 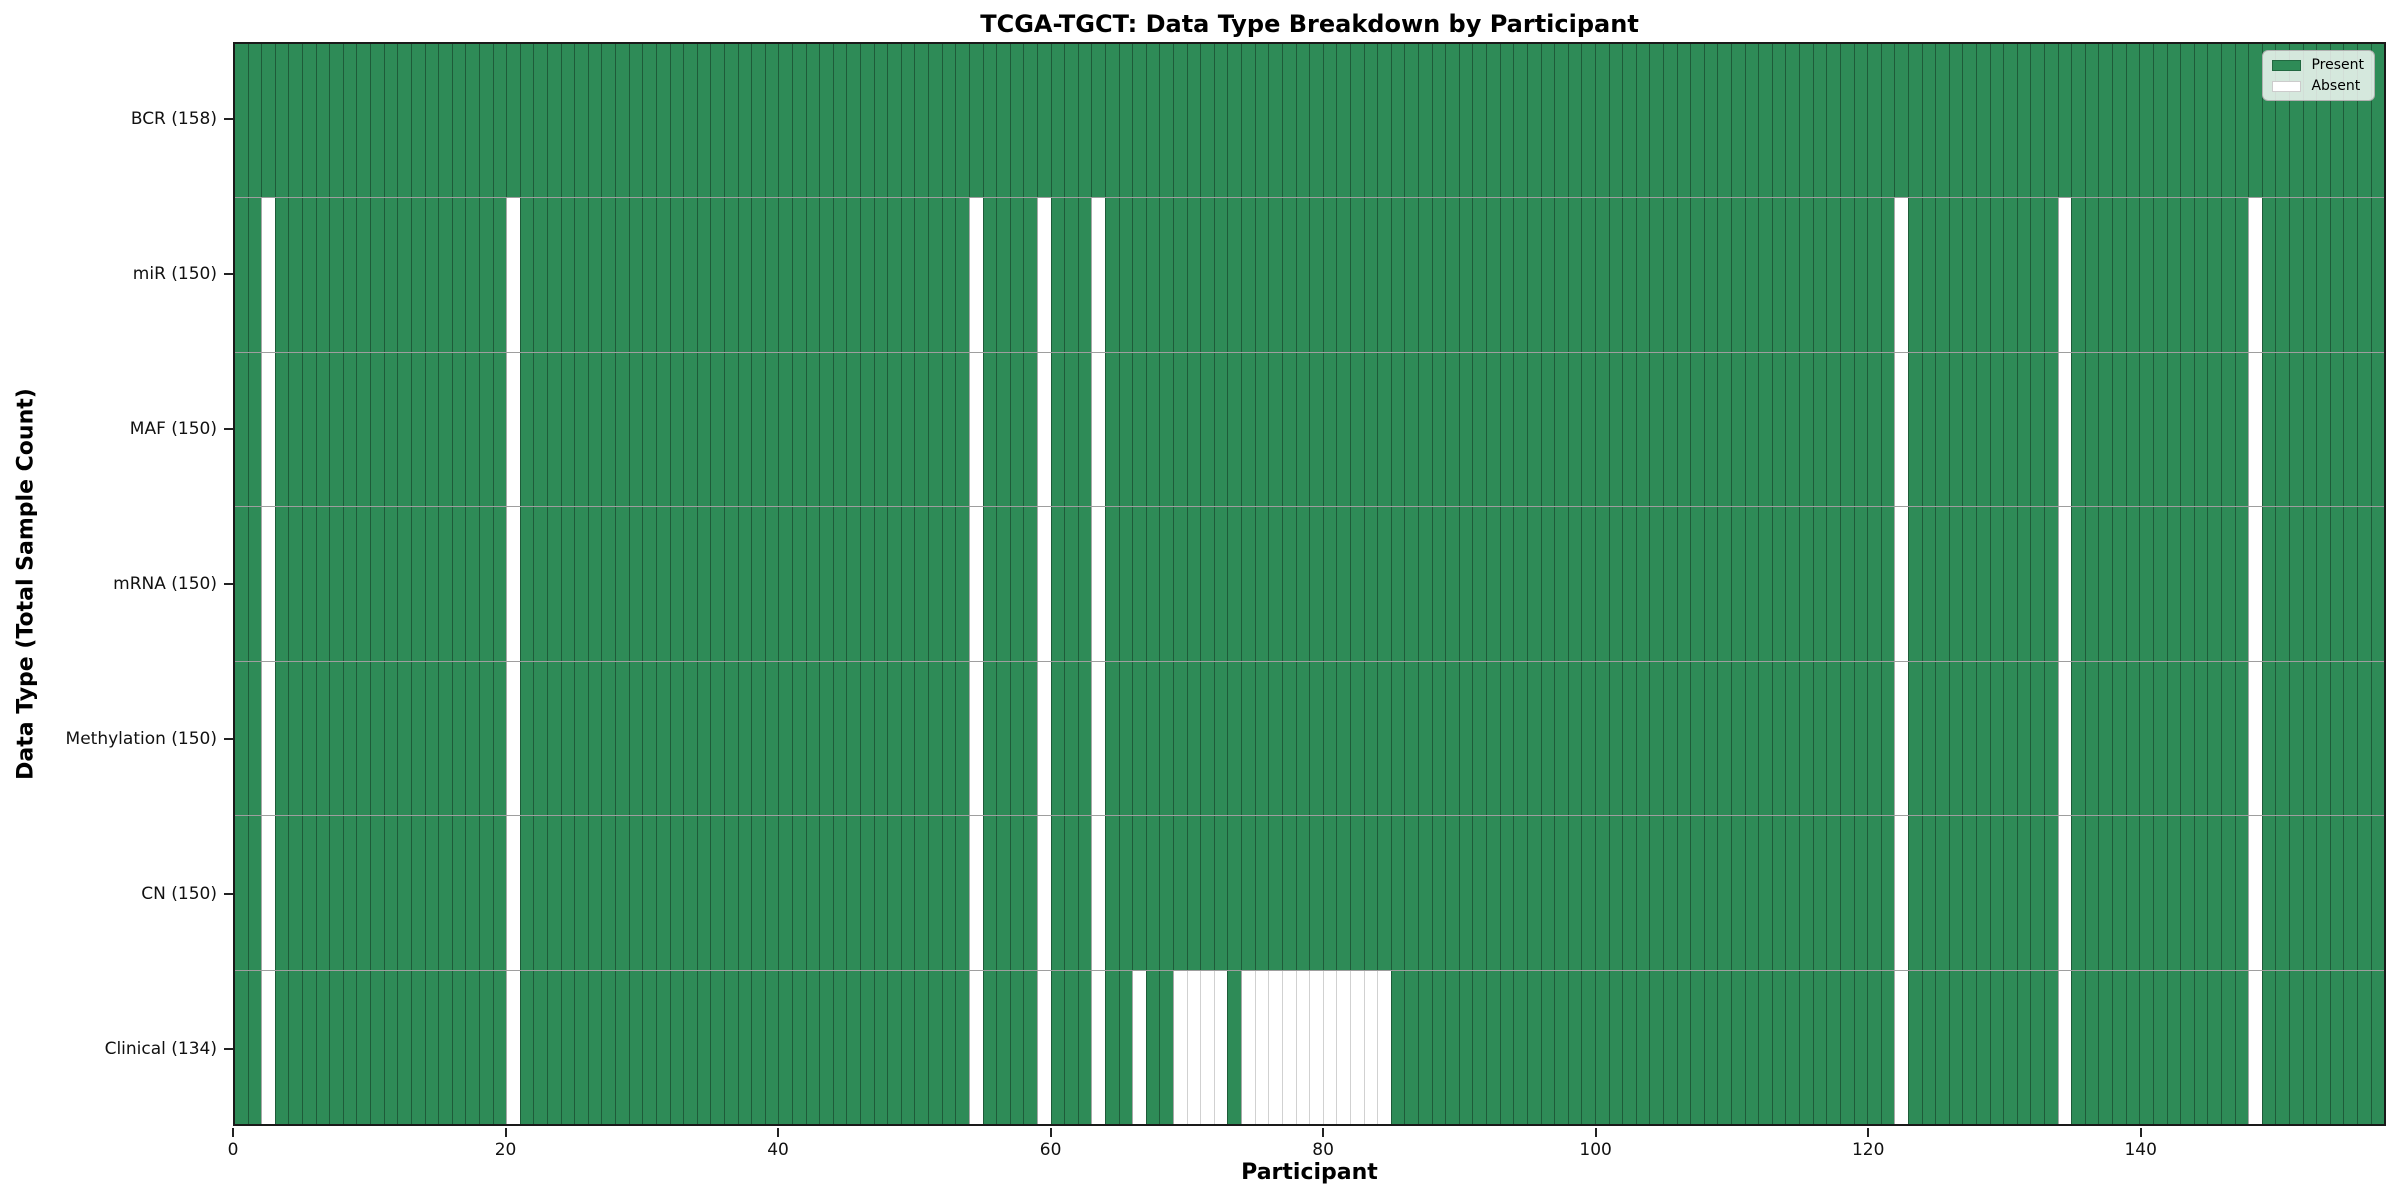 I want to click on y-tick-label-cn-150: CN (150), so click(x=179, y=893).